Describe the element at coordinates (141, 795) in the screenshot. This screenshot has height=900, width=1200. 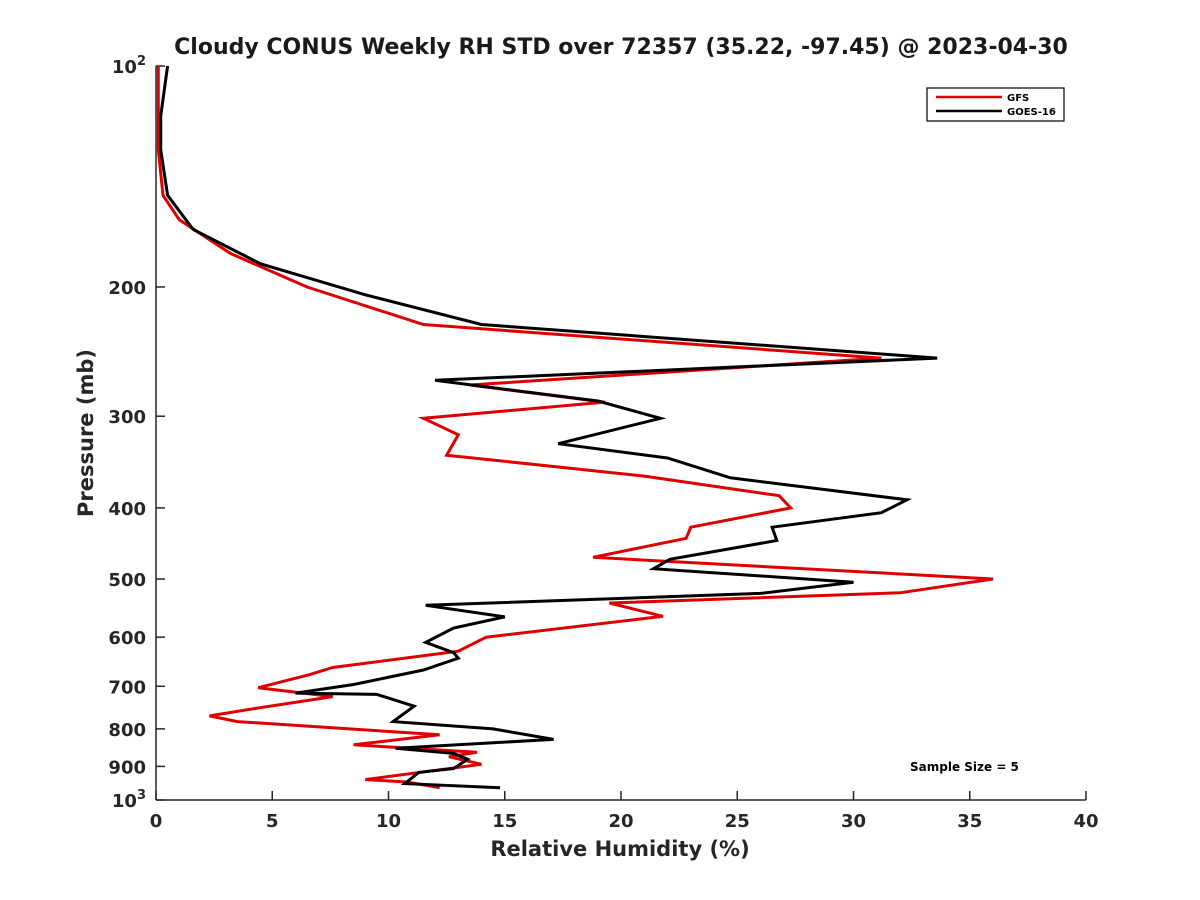
I see `y-tick-label-exponent: 3` at that location.